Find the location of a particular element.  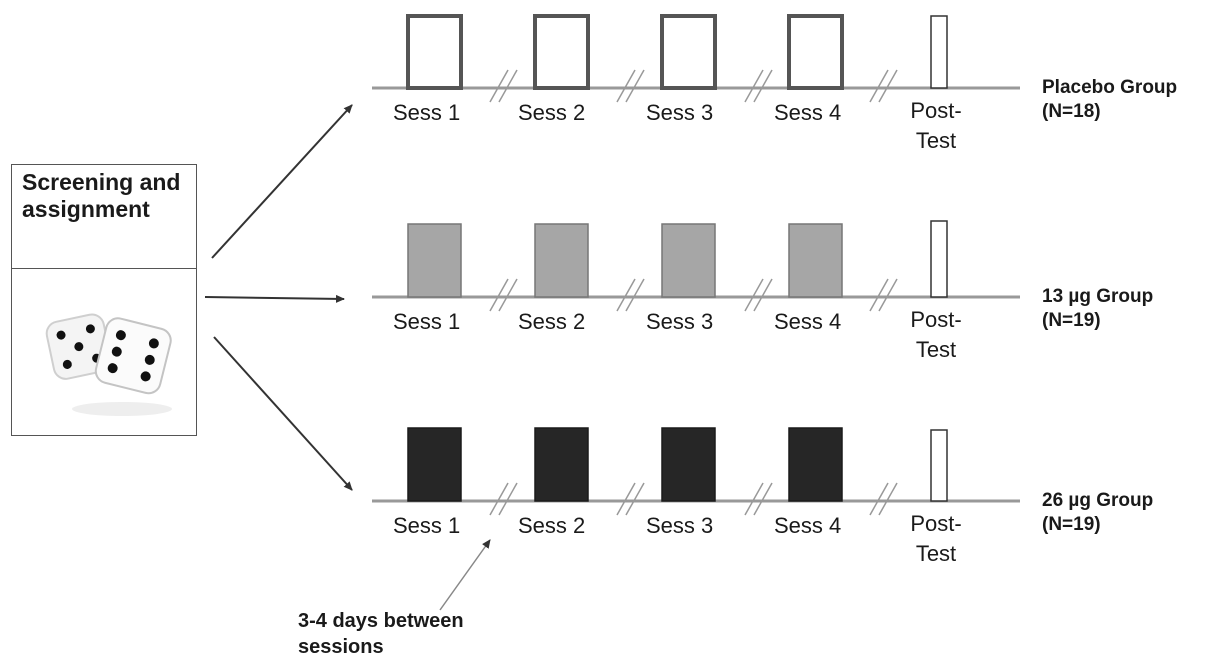

between-sessions-note: 3-4 days between sessions is located at coordinates (381, 634).